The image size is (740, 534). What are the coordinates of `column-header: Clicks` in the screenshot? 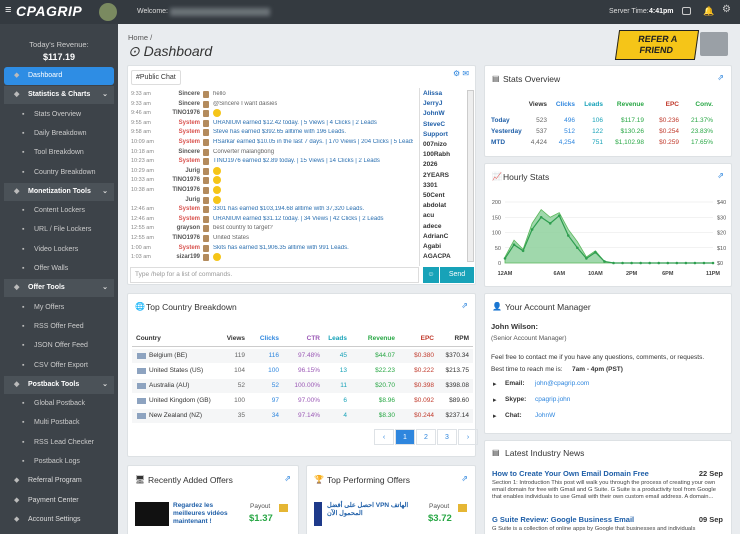 It's located at (269, 338).